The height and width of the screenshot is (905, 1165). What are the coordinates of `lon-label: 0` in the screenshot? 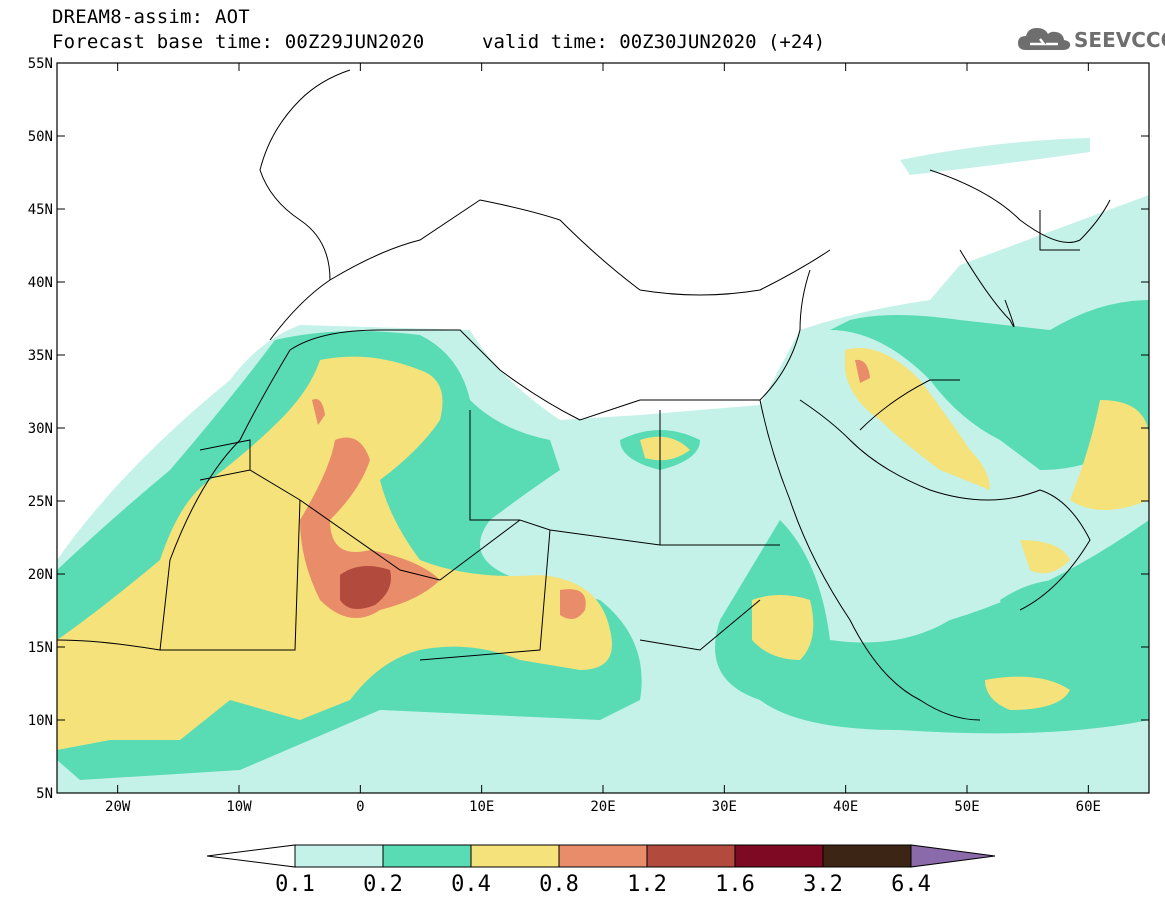 It's located at (360, 807).